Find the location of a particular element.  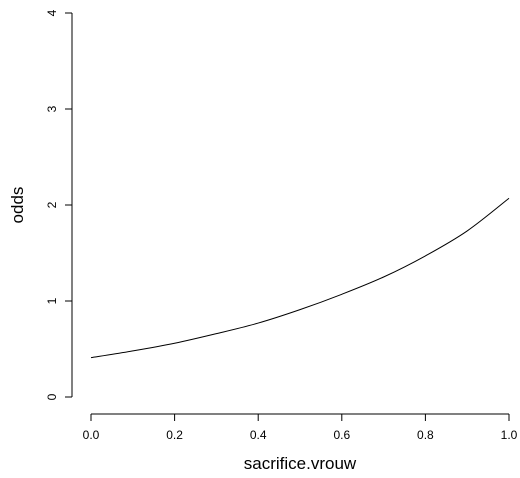

y-tick-label: 4 is located at coordinates (52, 12).